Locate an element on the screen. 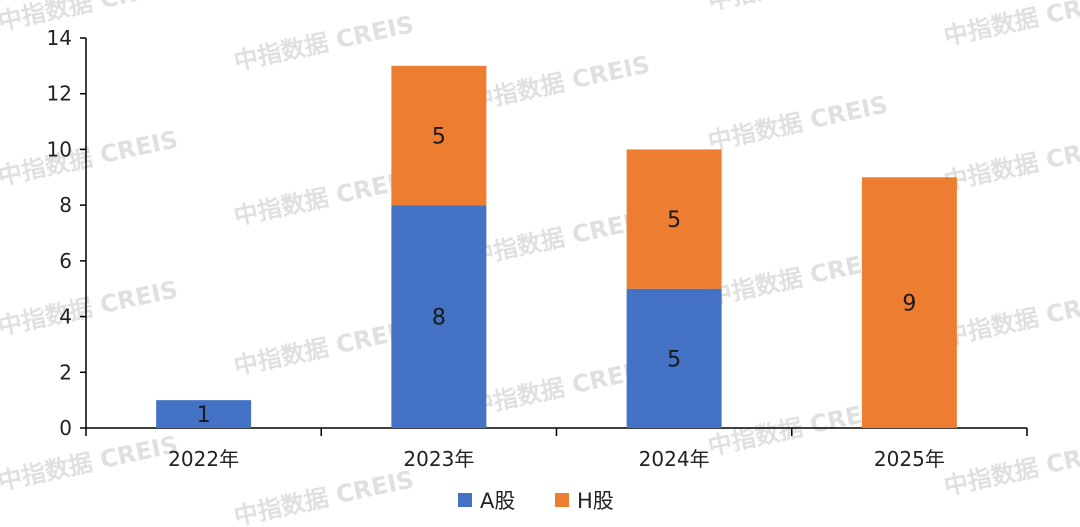 This screenshot has height=527, width=1080. bar-value-label: 8 is located at coordinates (439, 318).